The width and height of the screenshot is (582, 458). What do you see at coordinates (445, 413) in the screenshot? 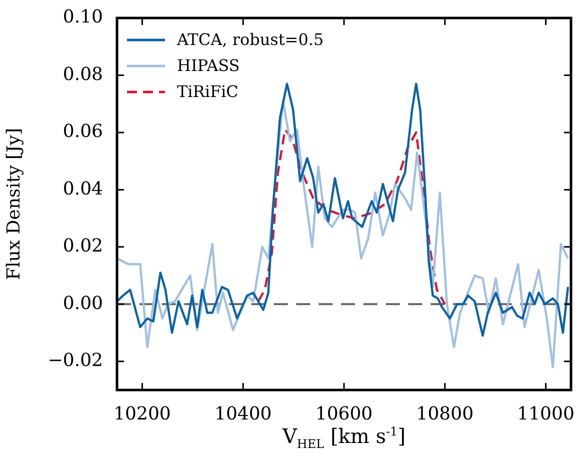
I see `x-tick-label: 10800` at bounding box center [445, 413].